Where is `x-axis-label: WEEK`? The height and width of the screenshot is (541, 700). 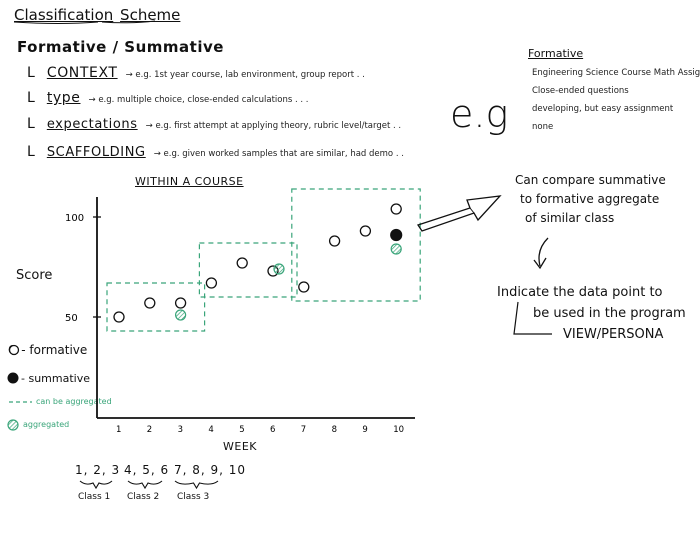
x-axis-label: WEEK is located at coordinates (240, 446).